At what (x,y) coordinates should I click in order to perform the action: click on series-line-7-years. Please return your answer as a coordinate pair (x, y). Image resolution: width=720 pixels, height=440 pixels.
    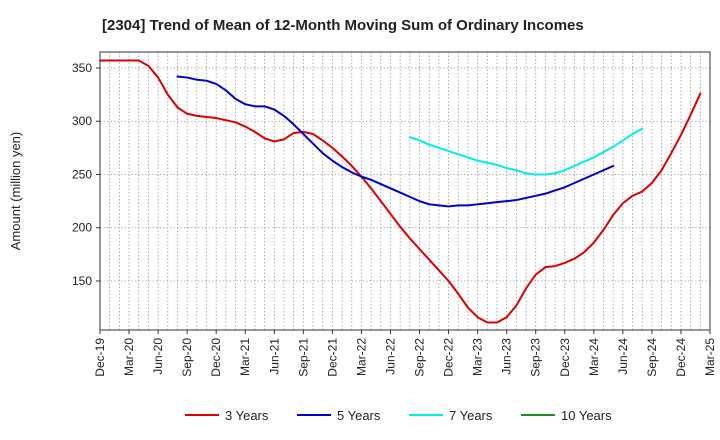
    Looking at the image, I should click on (526, 151).